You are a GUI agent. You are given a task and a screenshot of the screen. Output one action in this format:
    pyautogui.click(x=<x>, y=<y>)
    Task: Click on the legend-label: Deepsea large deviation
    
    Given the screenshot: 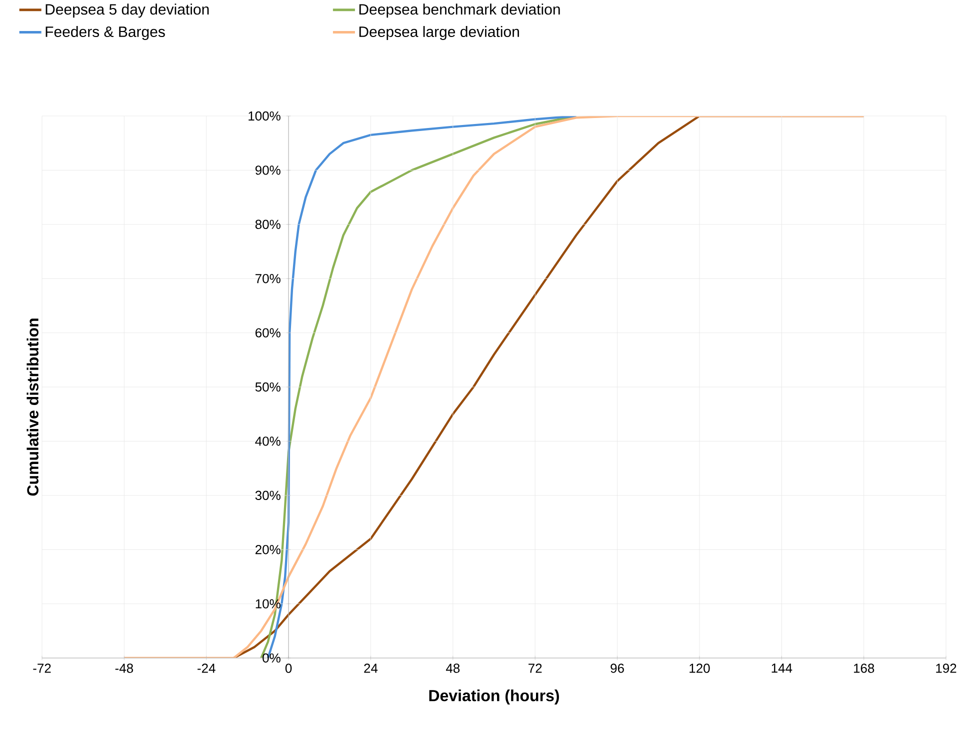 What is the action you would take?
    pyautogui.click(x=439, y=33)
    